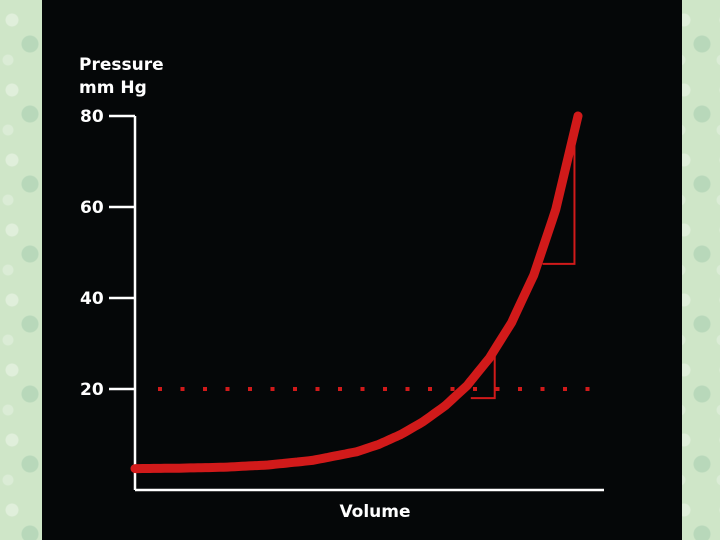 The image size is (720, 540). I want to click on y-tick-label: 60, so click(92, 208).